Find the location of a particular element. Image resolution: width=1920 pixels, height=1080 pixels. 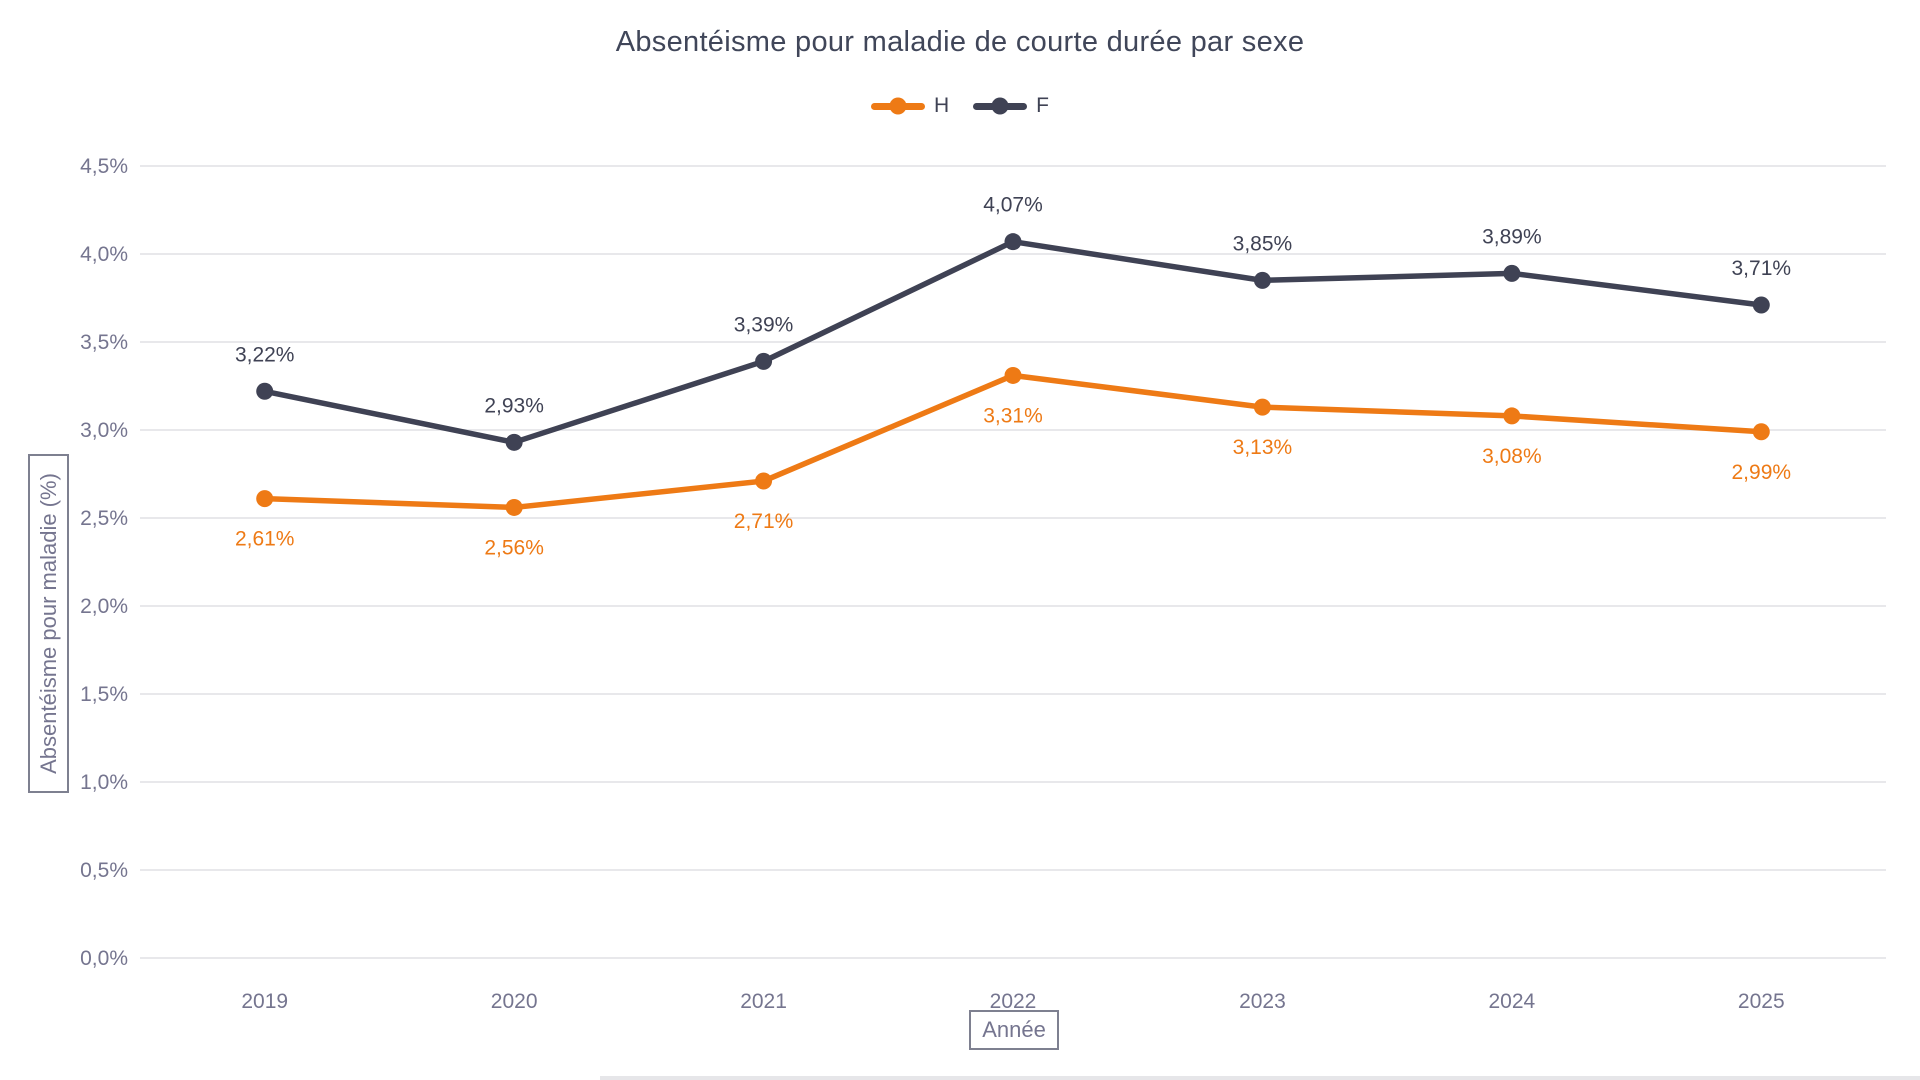

data-label-H-2023: 3,13% is located at coordinates (1263, 447).